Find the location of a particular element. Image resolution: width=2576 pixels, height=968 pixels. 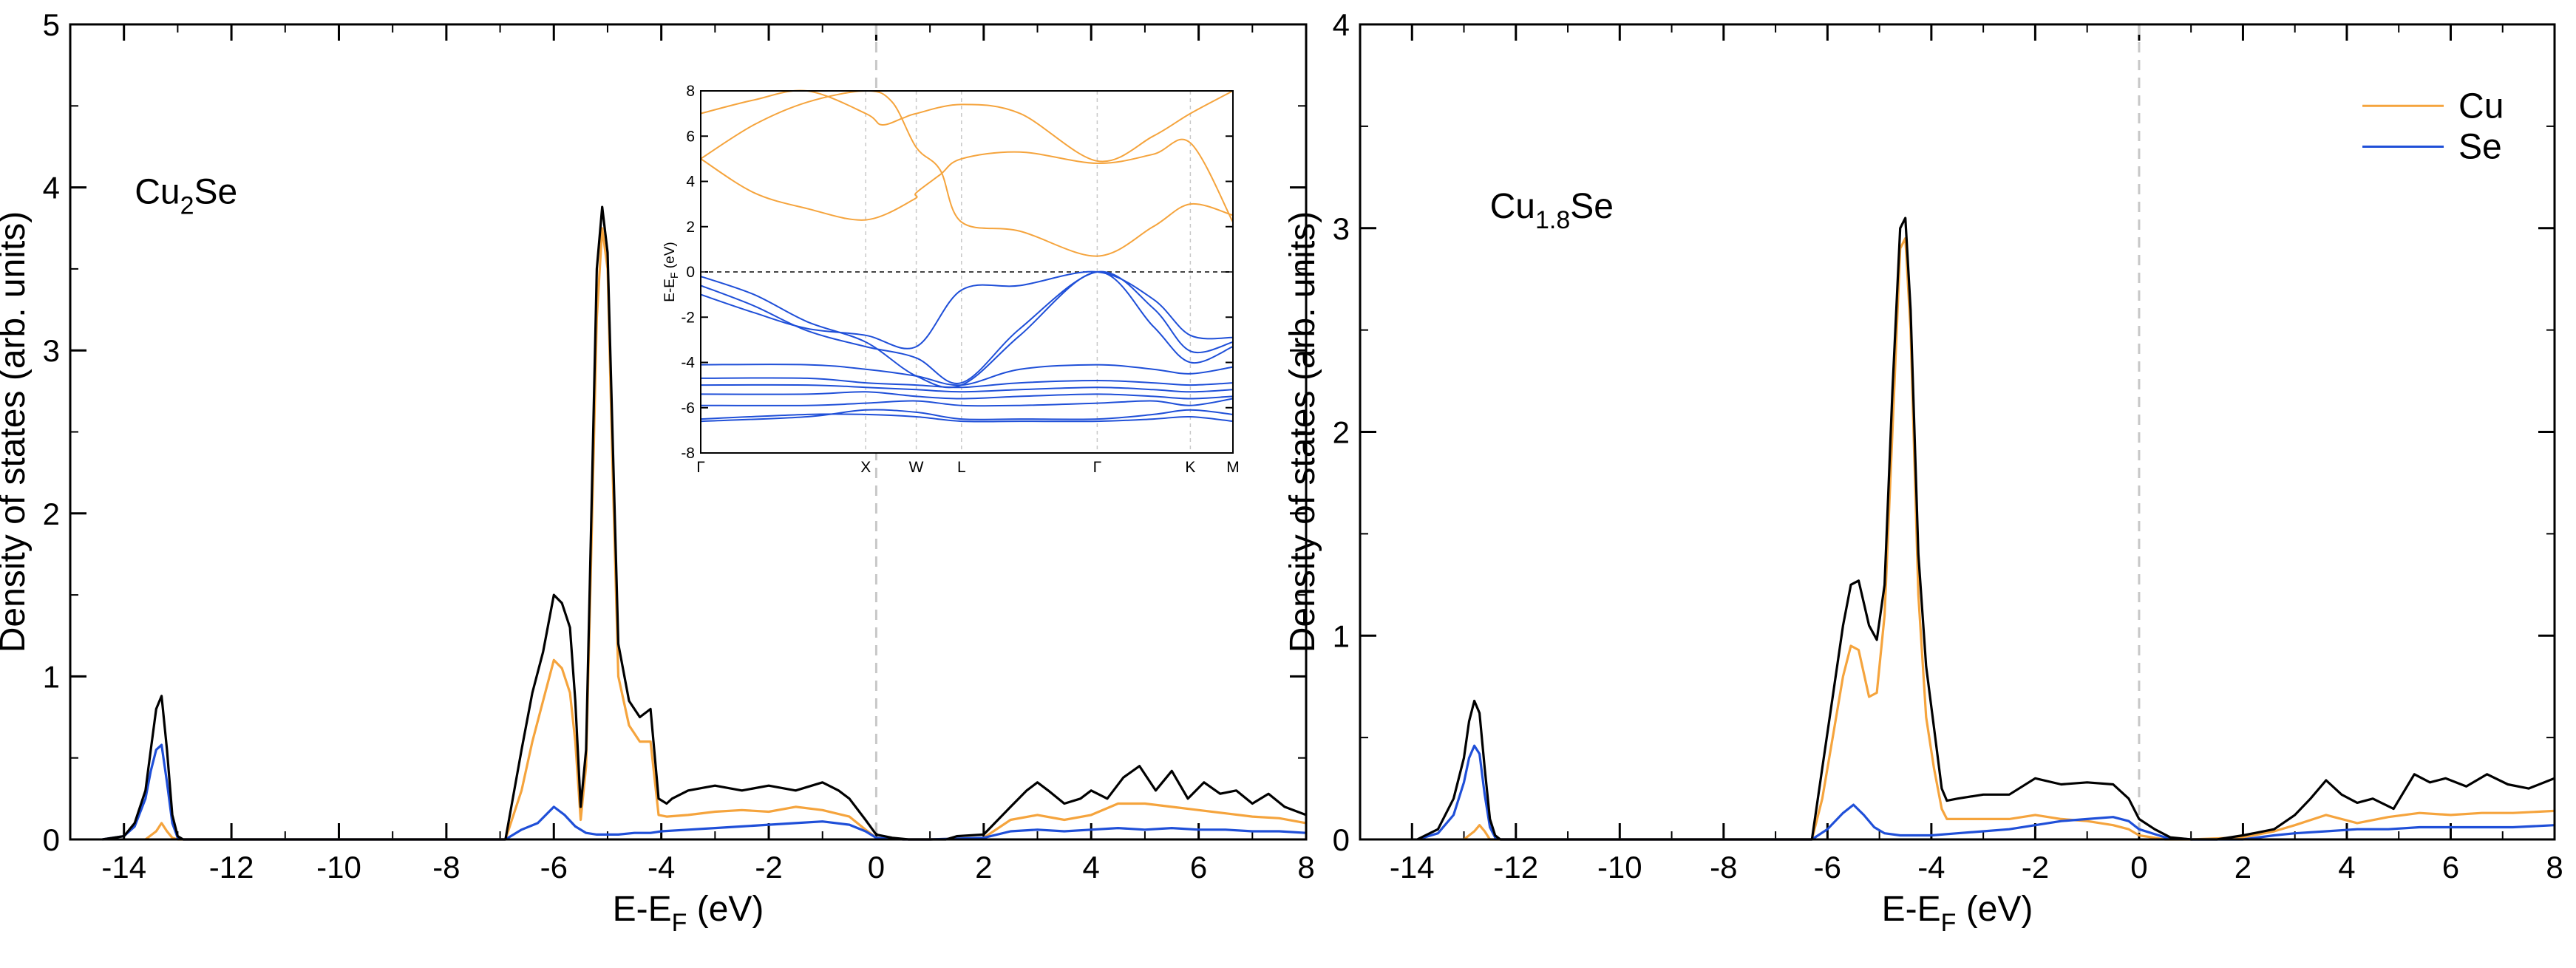

inset-ytick-label: -2 is located at coordinates (688, 317).